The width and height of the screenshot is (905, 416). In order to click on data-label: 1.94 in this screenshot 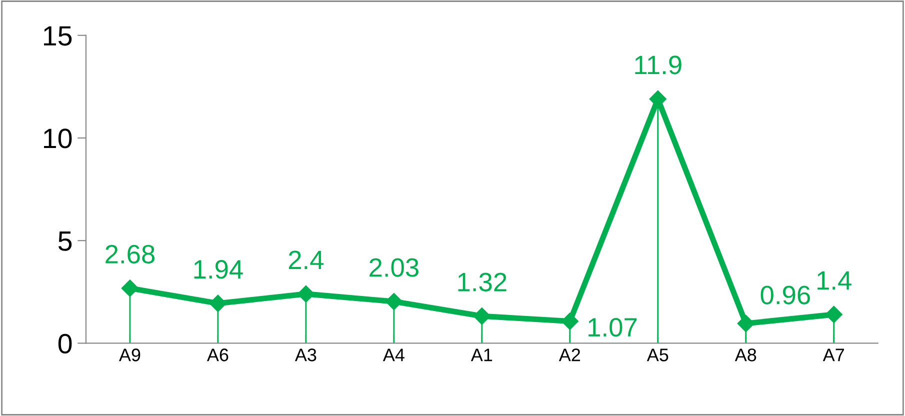, I will do `click(218, 269)`.